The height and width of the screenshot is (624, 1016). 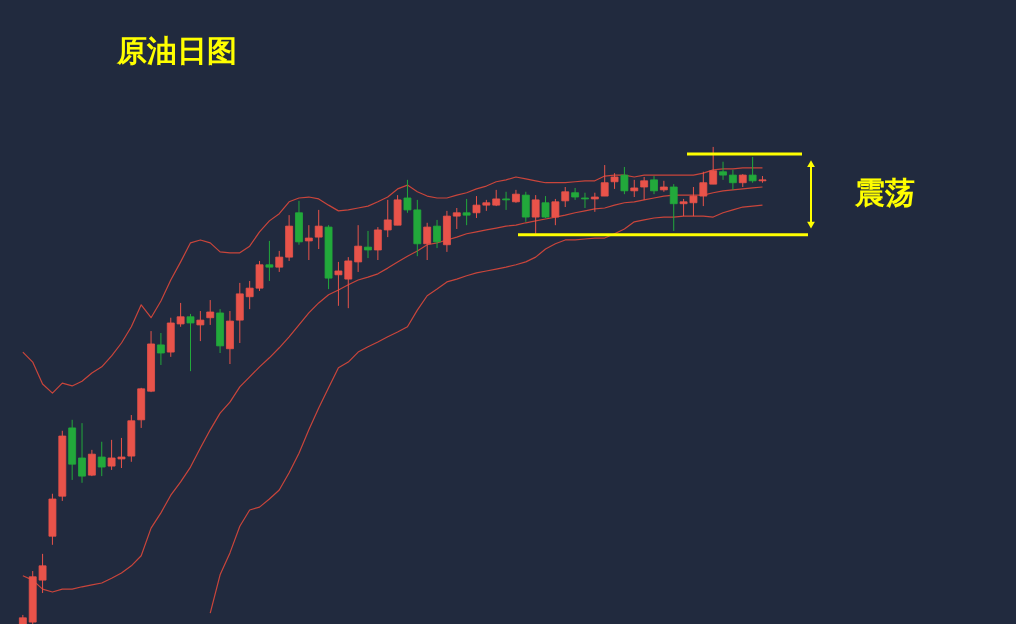 I want to click on chart-title: 原油日图, so click(x=176, y=50).